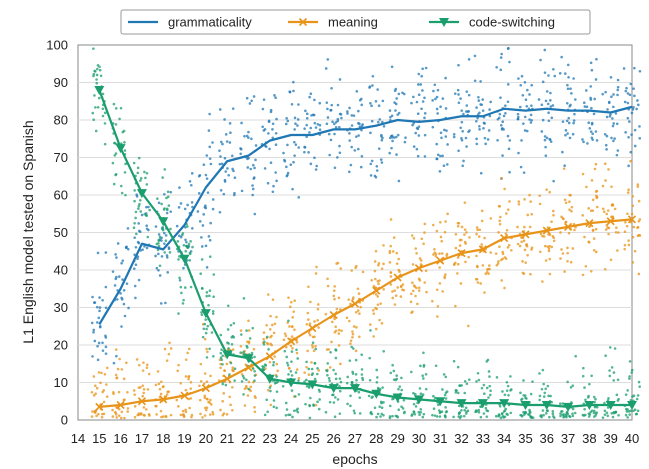 The width and height of the screenshot is (649, 469). I want to click on x-tick-label: 40, so click(632, 438).